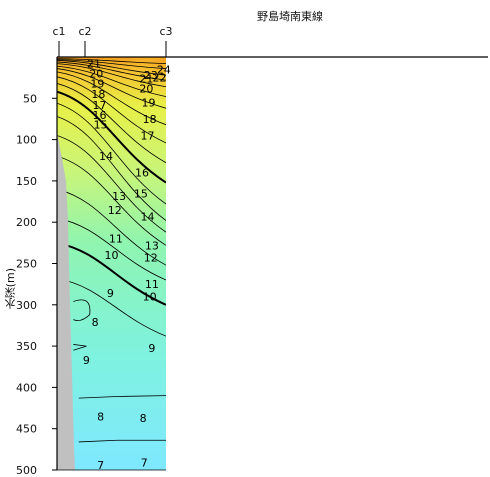 This screenshot has height=477, width=490. I want to click on sea-bottom, so click(66, 300).